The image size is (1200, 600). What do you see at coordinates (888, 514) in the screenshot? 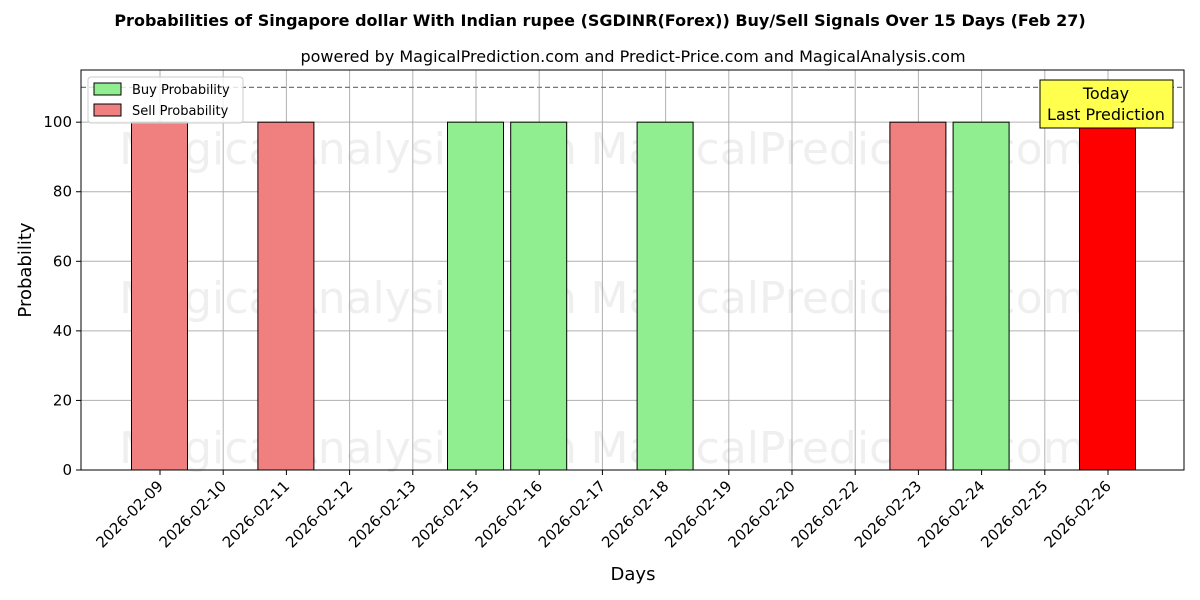
I see `x-tick-label: 2026-02-23` at bounding box center [888, 514].